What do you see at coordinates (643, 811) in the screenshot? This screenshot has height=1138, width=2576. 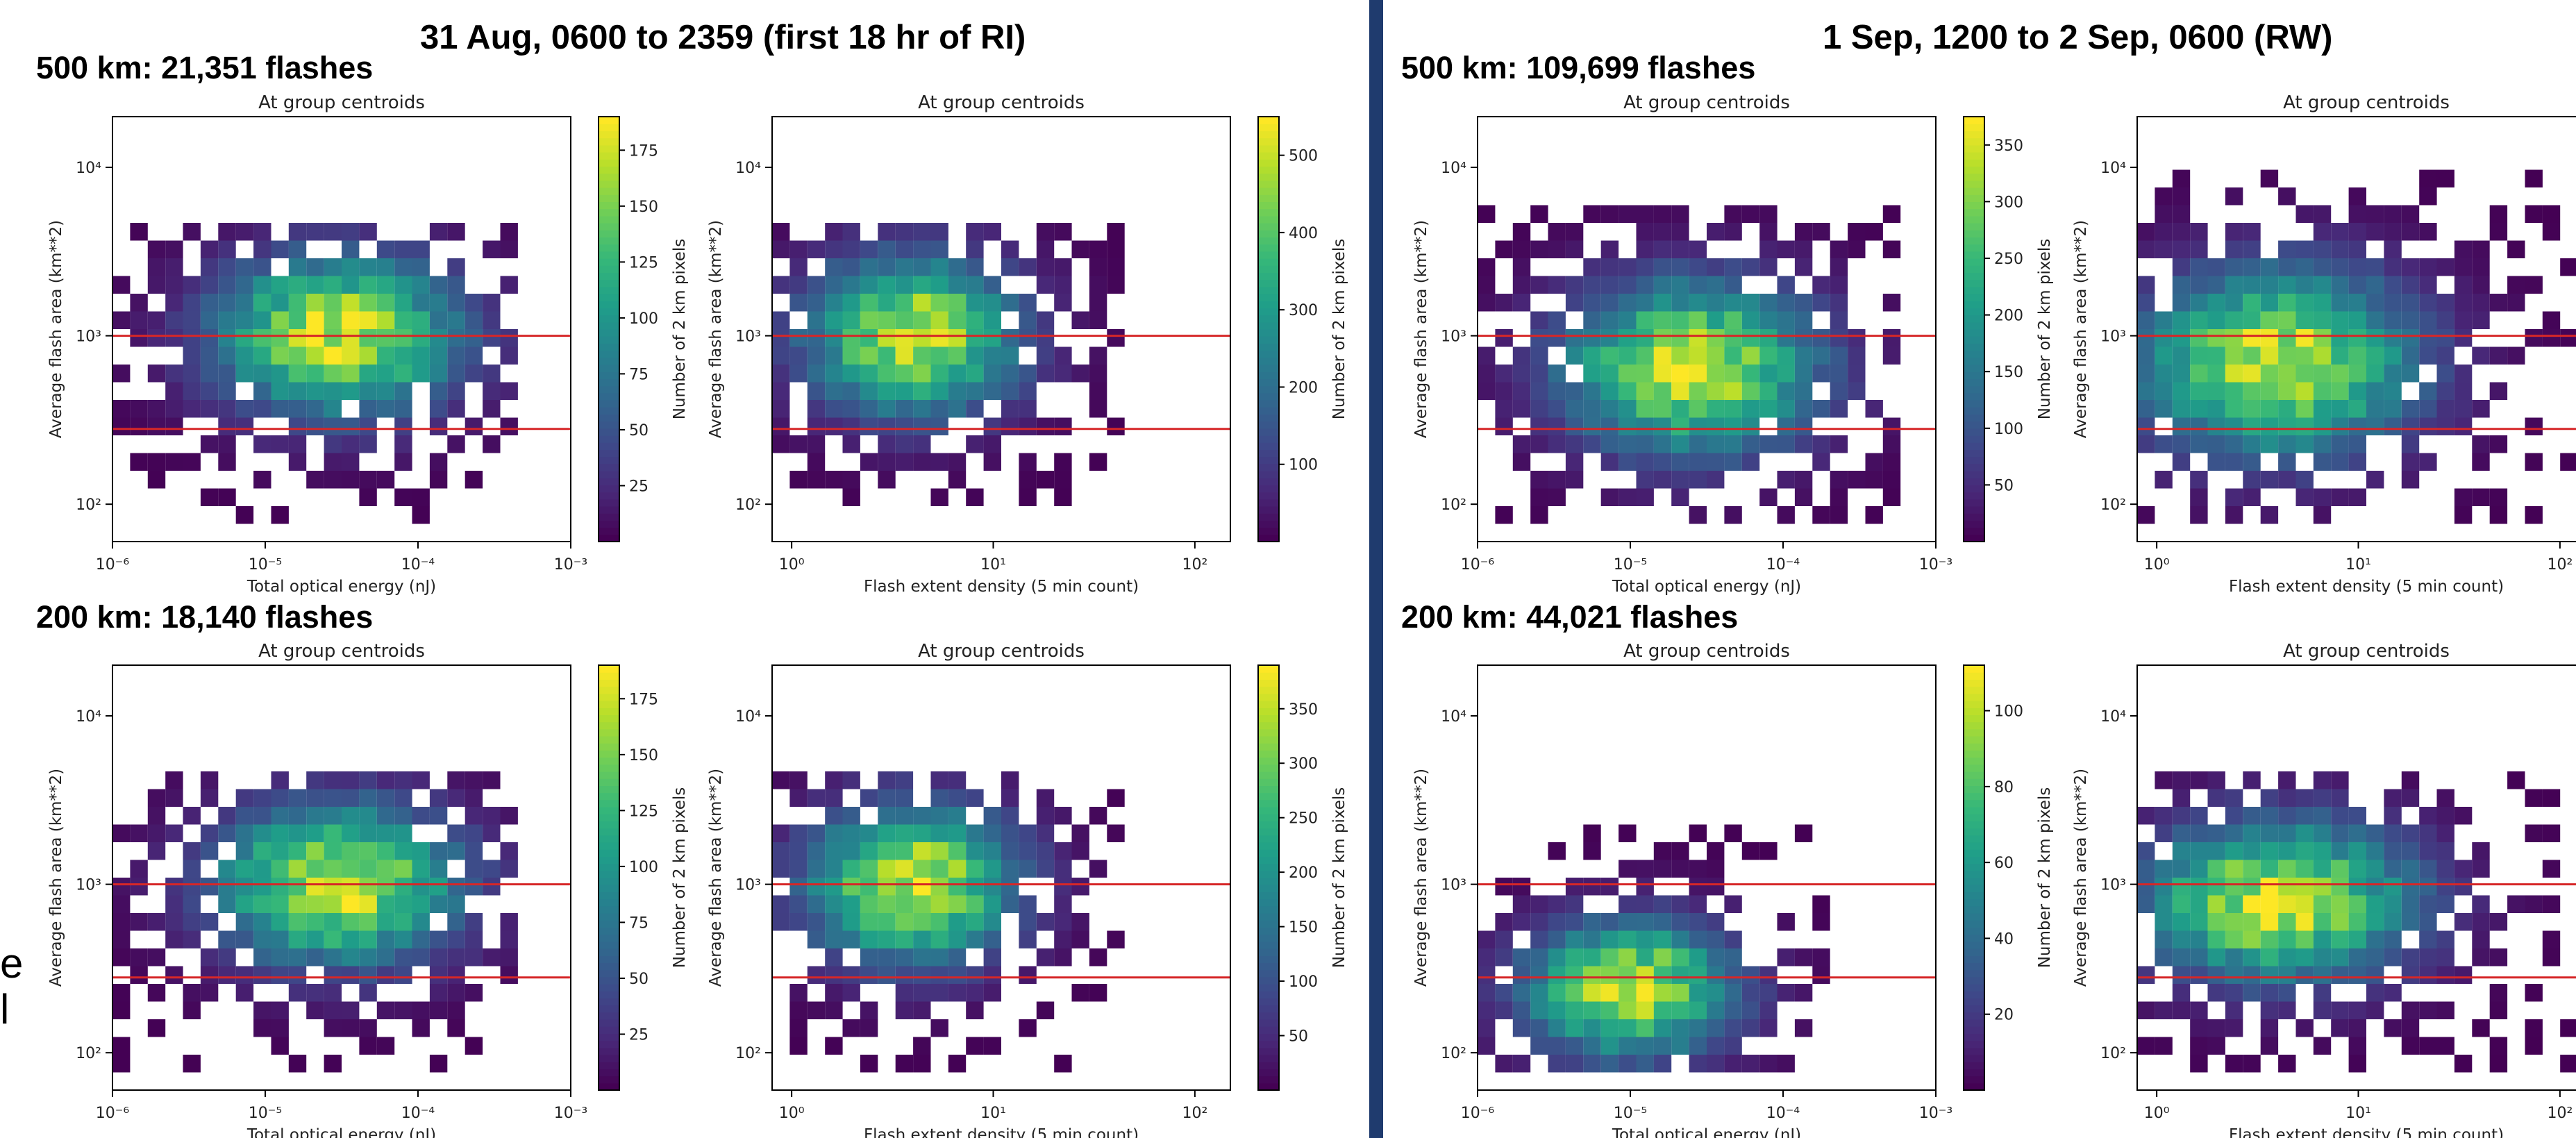 I see `colorbar-tick-label: 125` at bounding box center [643, 811].